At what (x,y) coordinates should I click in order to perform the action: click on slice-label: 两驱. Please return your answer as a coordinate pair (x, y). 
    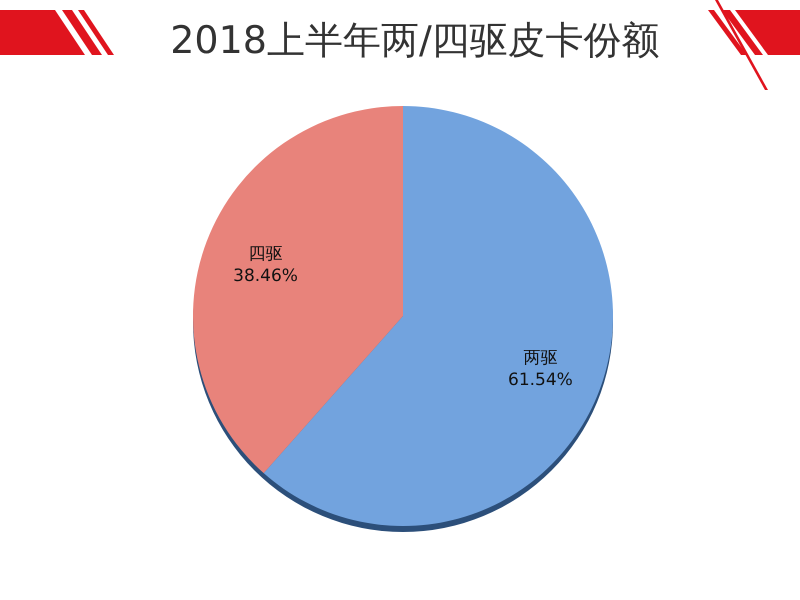
    Looking at the image, I should click on (540, 358).